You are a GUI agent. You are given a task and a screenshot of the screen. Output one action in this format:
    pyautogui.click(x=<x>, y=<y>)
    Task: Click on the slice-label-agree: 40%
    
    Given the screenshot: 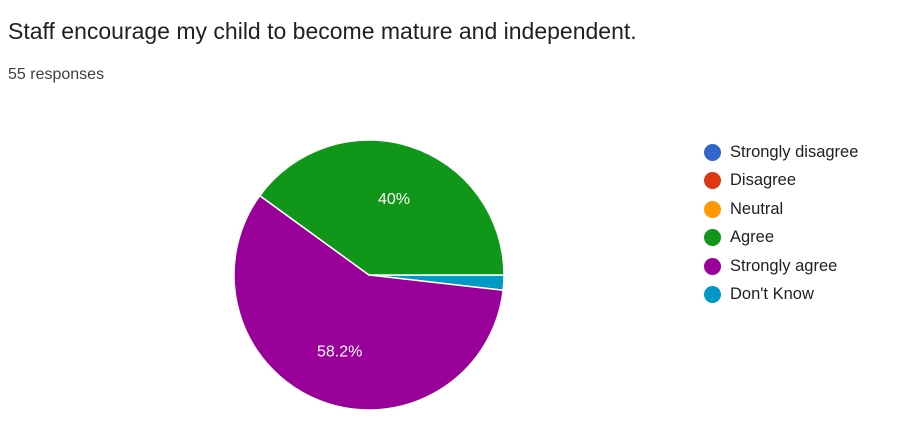 What is the action you would take?
    pyautogui.click(x=394, y=199)
    